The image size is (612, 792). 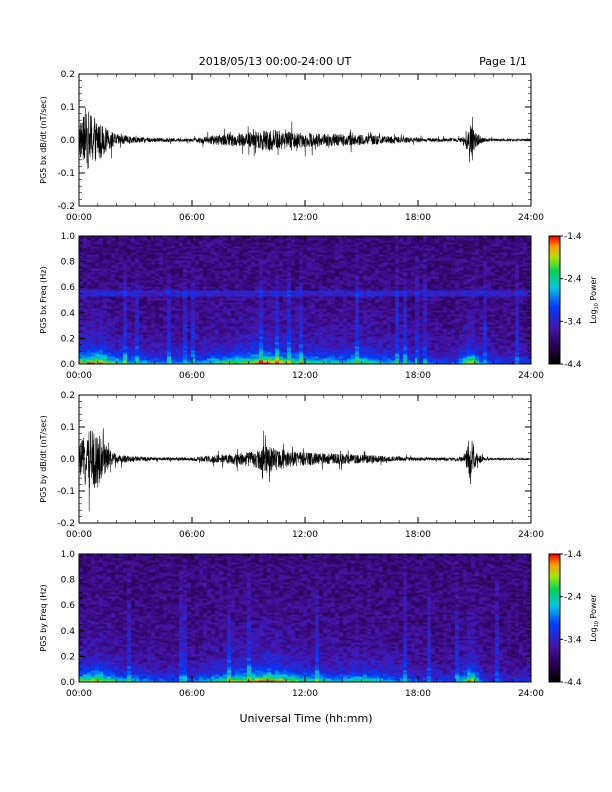 What do you see at coordinates (68, 75) in the screenshot?
I see `y-tick-label: 0.2` at bounding box center [68, 75].